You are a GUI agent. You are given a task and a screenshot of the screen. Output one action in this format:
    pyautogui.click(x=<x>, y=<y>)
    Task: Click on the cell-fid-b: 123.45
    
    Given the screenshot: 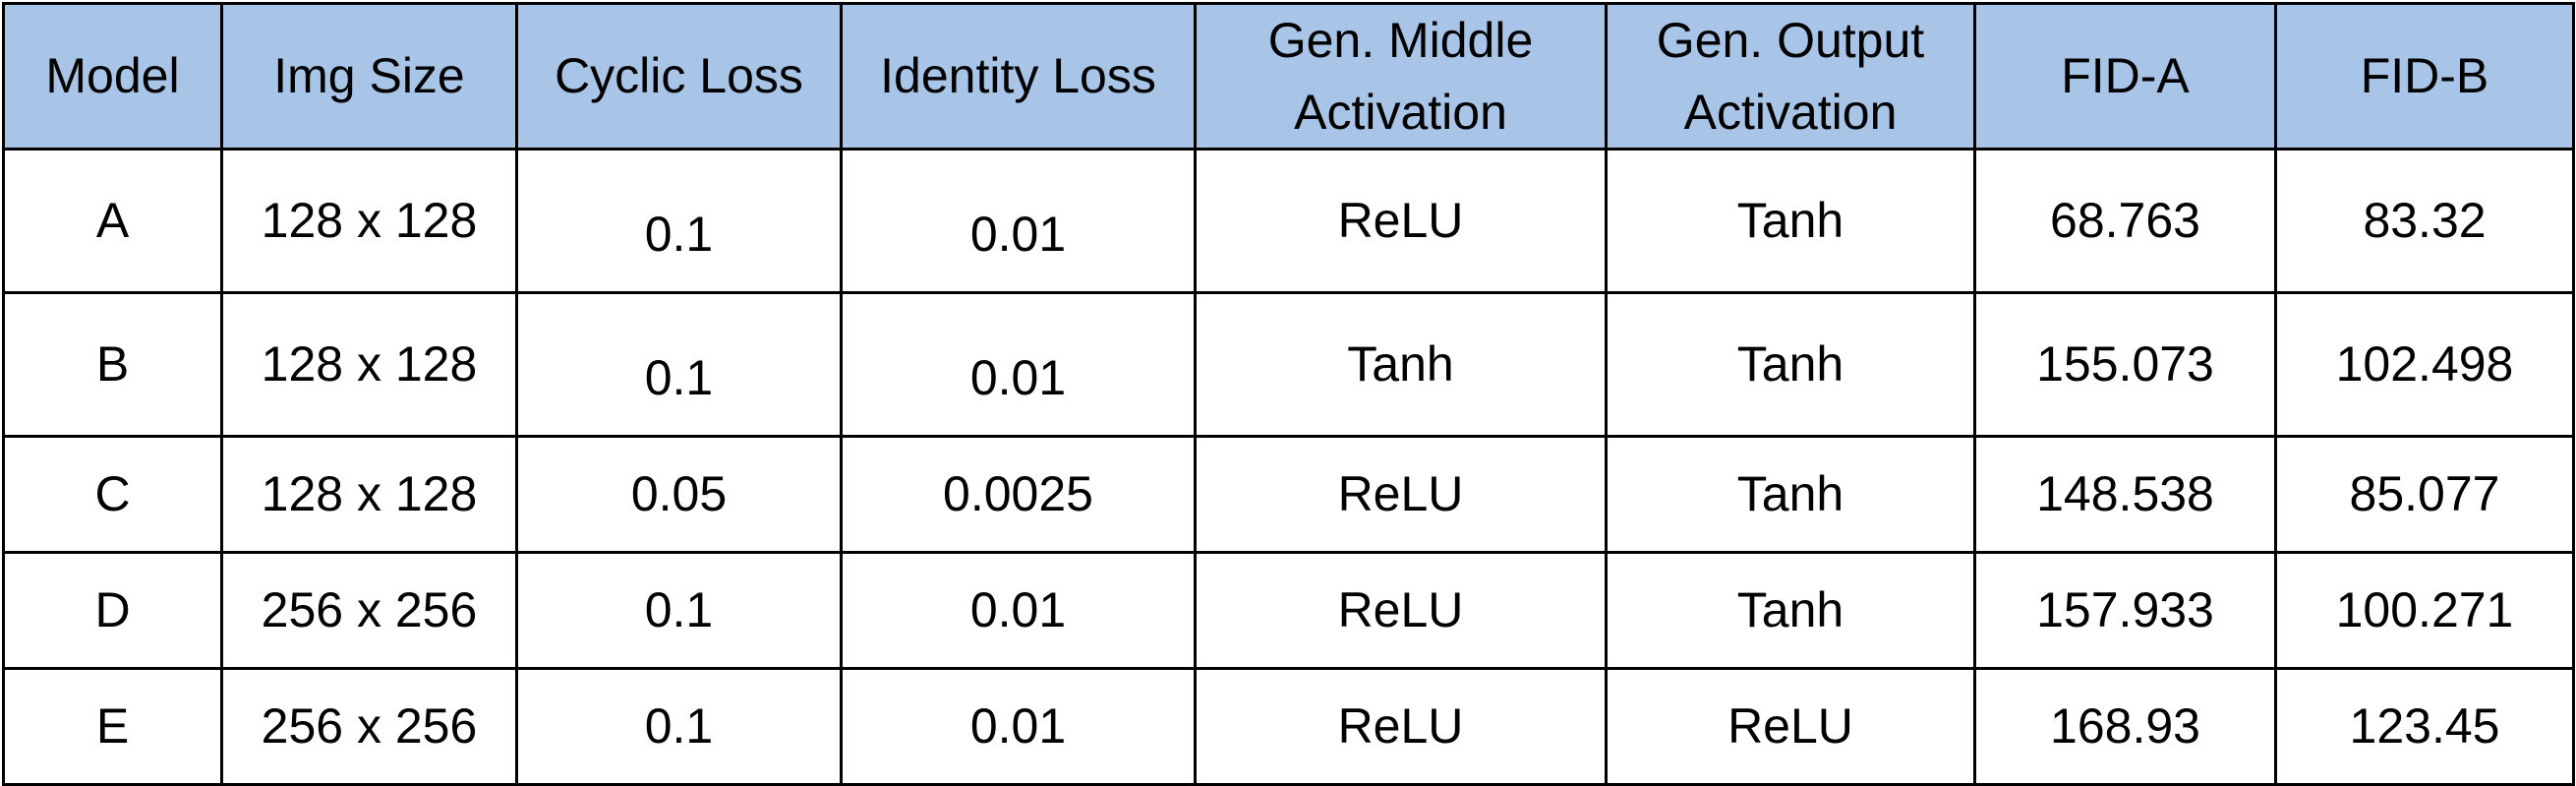 What is the action you would take?
    pyautogui.click(x=2424, y=726)
    